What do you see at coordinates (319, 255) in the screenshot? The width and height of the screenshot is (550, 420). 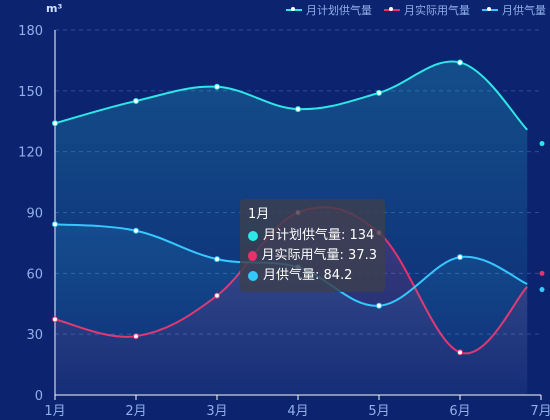 I see `tooltip-text-actual: 月实际用气量: 37.3` at bounding box center [319, 255].